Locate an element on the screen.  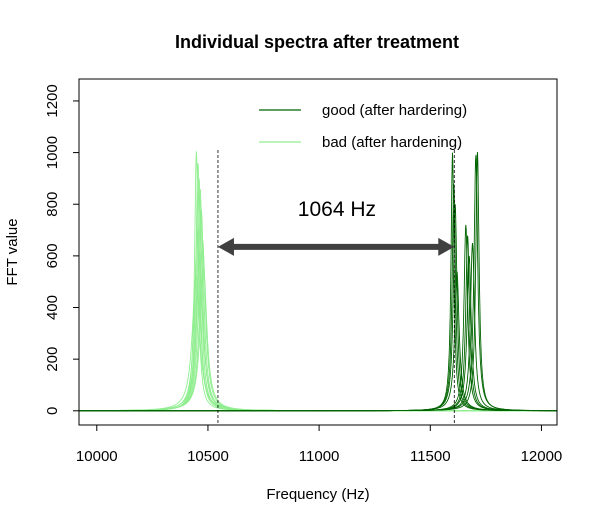
y-tick-label: 800 is located at coordinates (52, 204).